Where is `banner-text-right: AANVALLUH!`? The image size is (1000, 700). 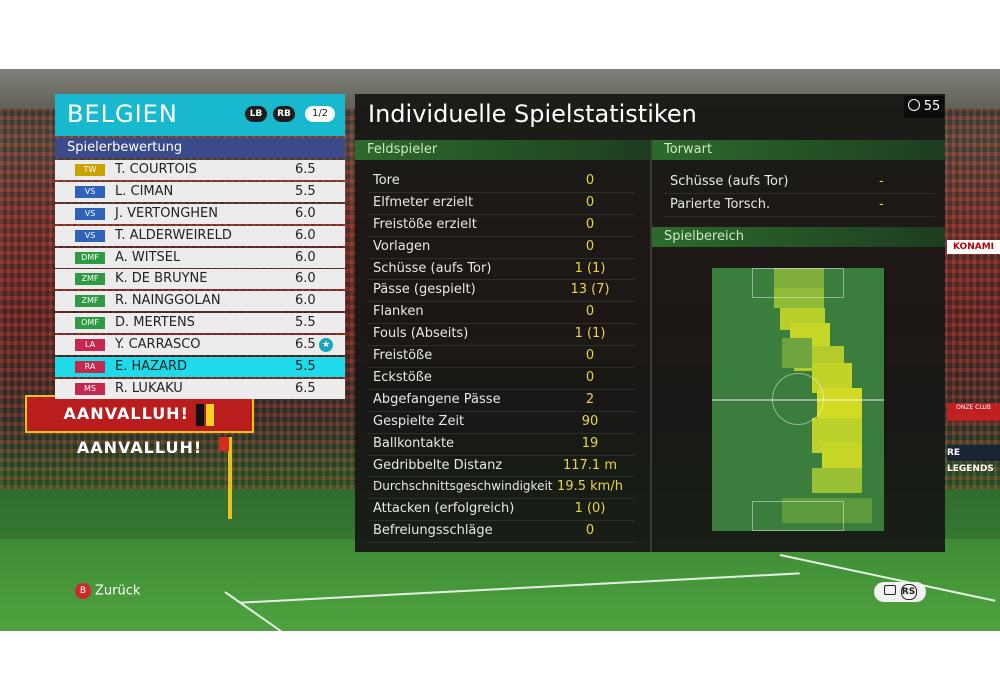 banner-text-right: AANVALLUH! is located at coordinates (139, 447).